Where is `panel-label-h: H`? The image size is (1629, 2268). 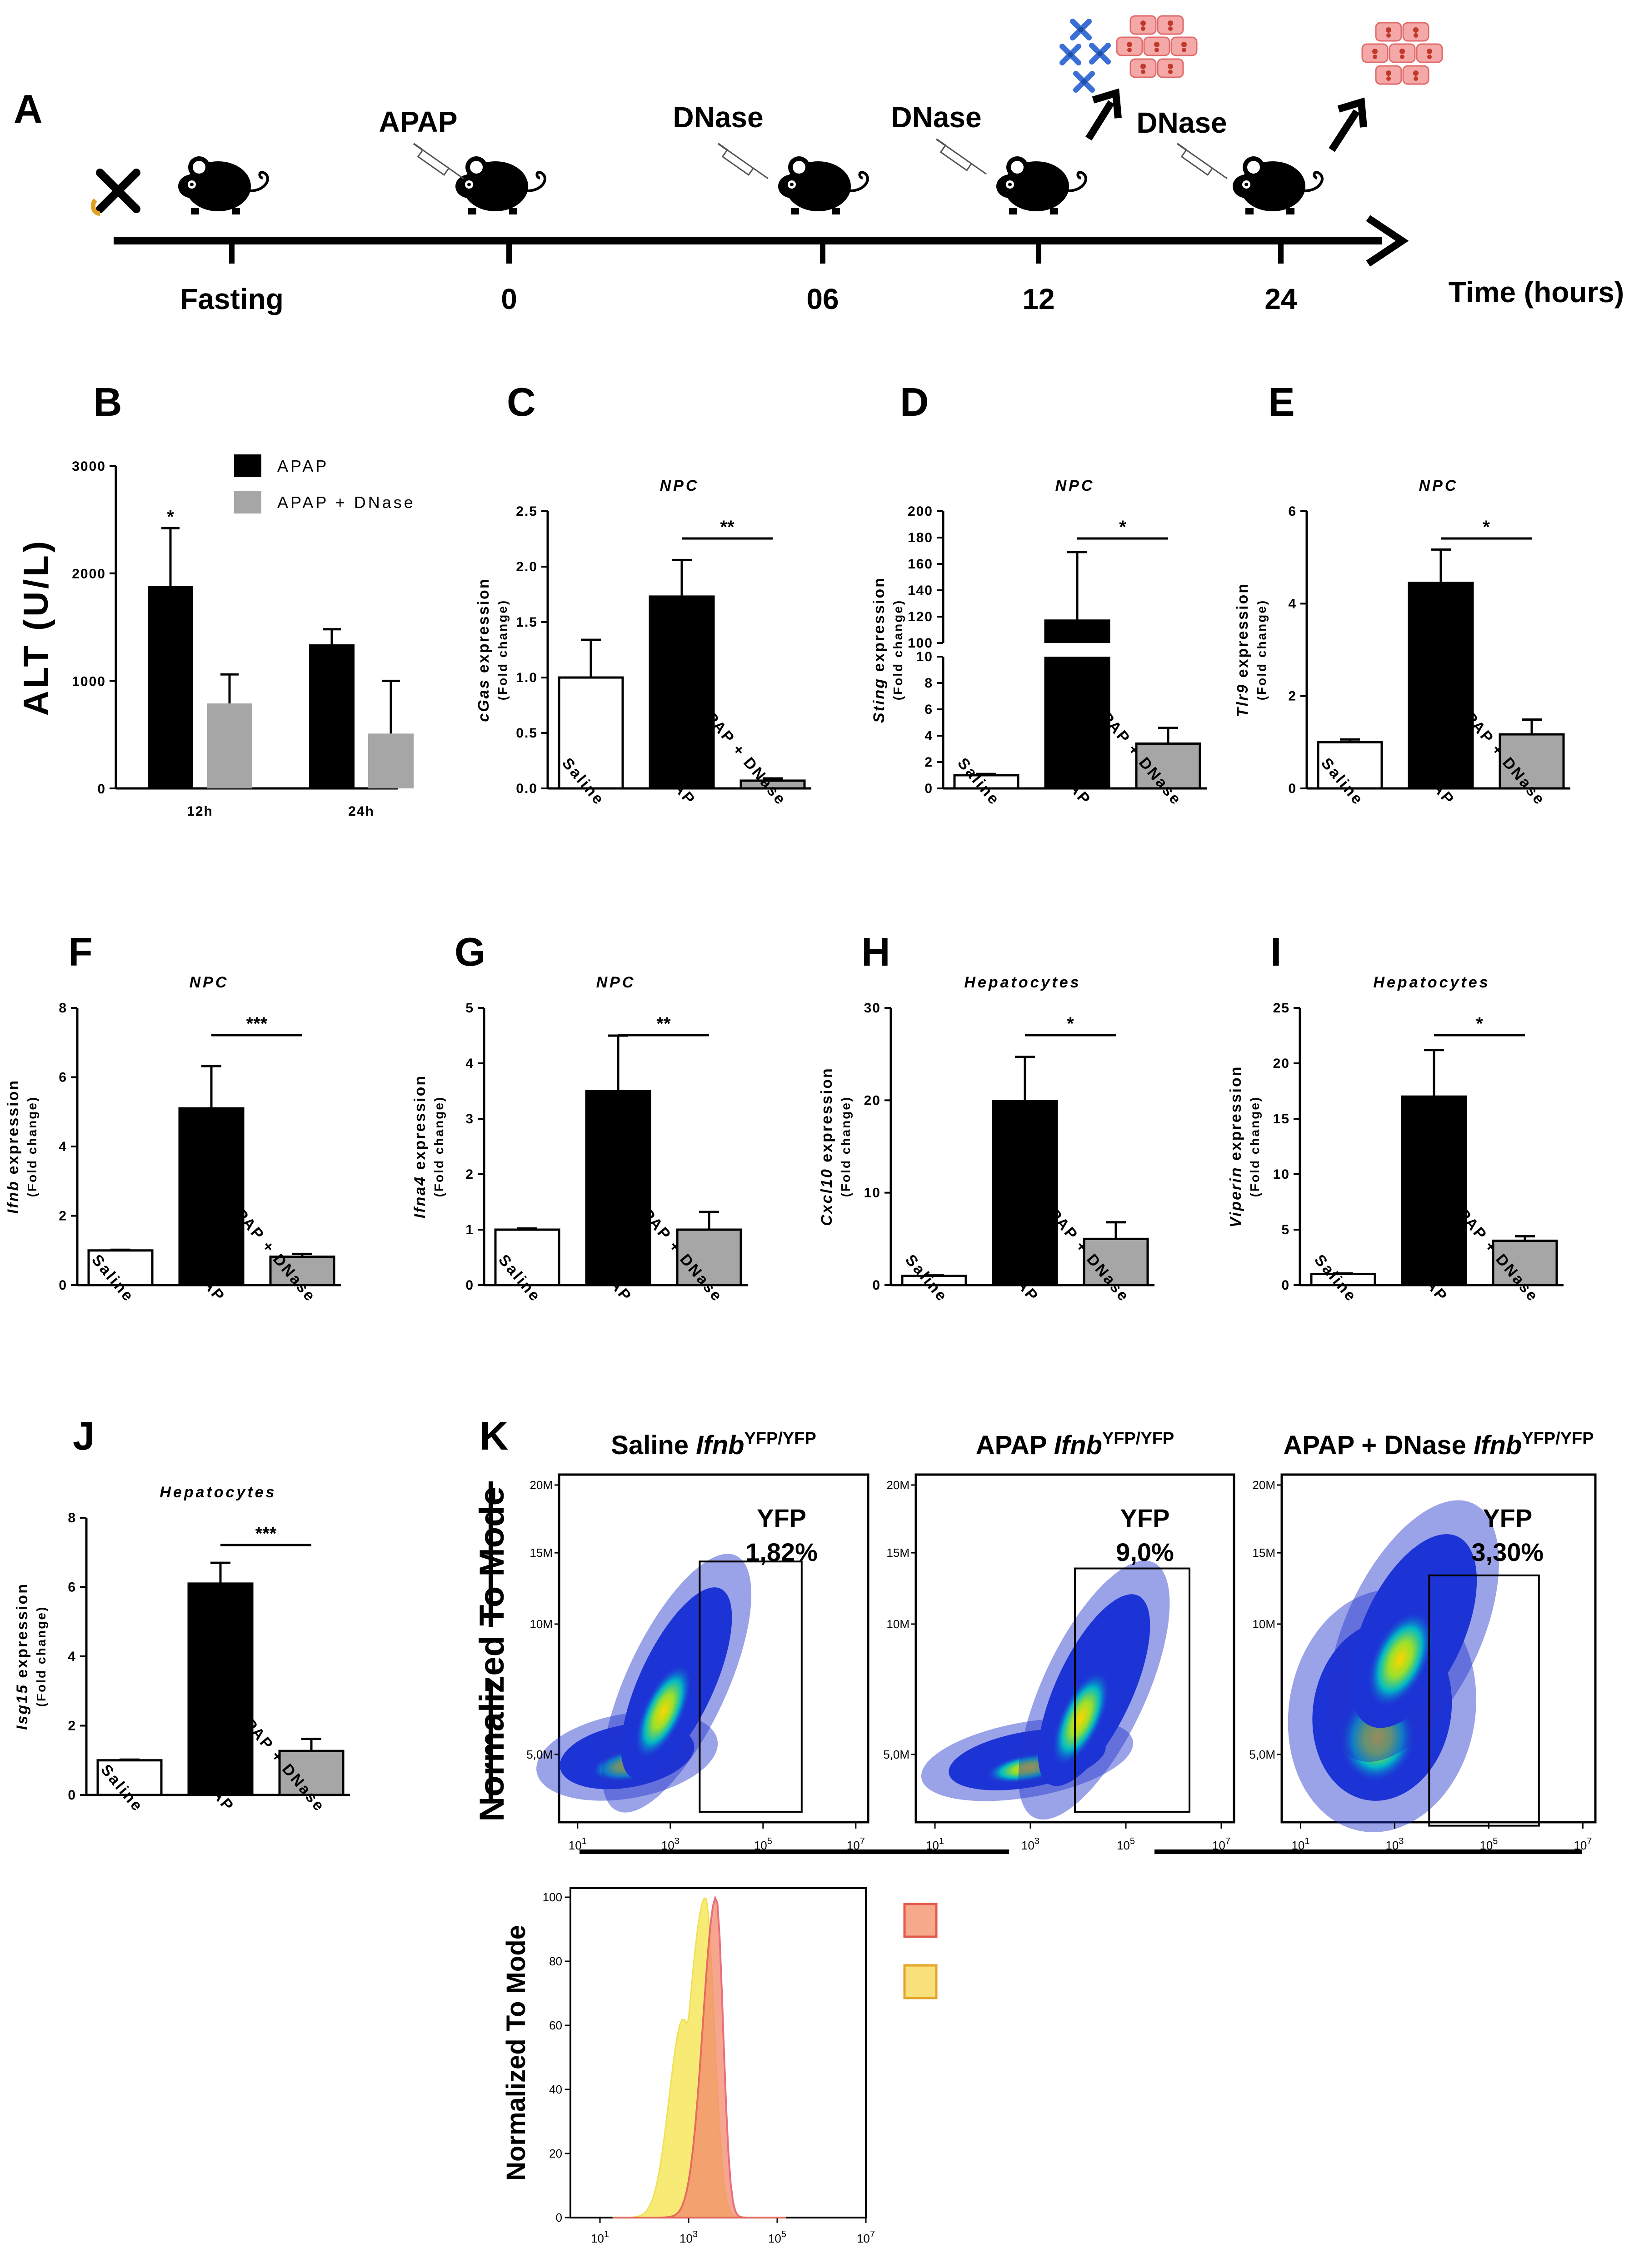 panel-label-h: H is located at coordinates (876, 951).